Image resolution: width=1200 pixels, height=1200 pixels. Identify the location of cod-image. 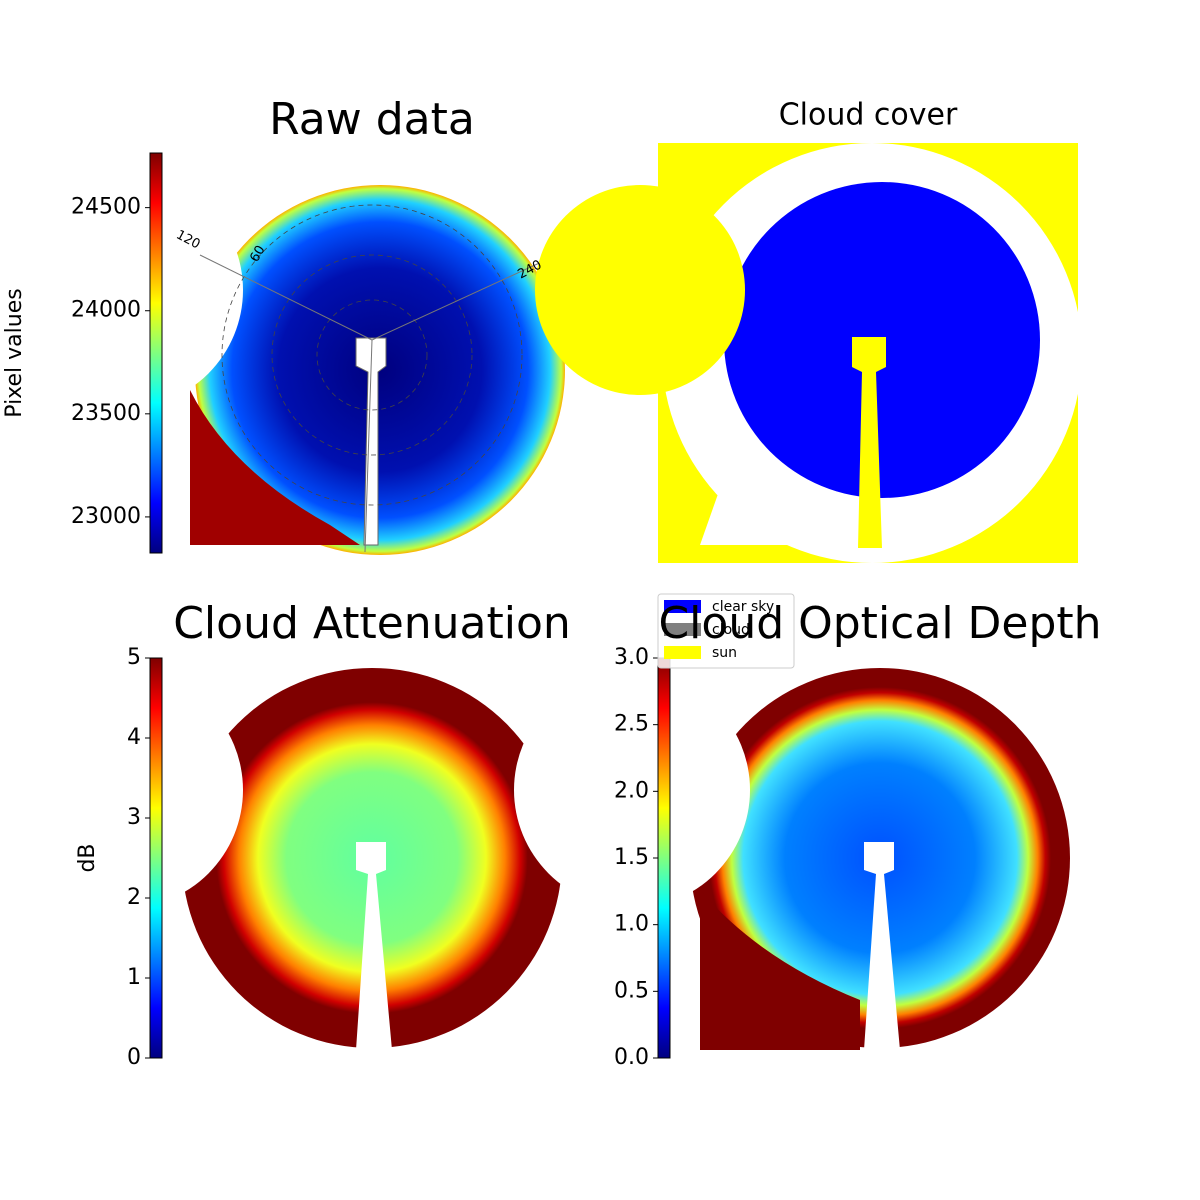
(792, 859).